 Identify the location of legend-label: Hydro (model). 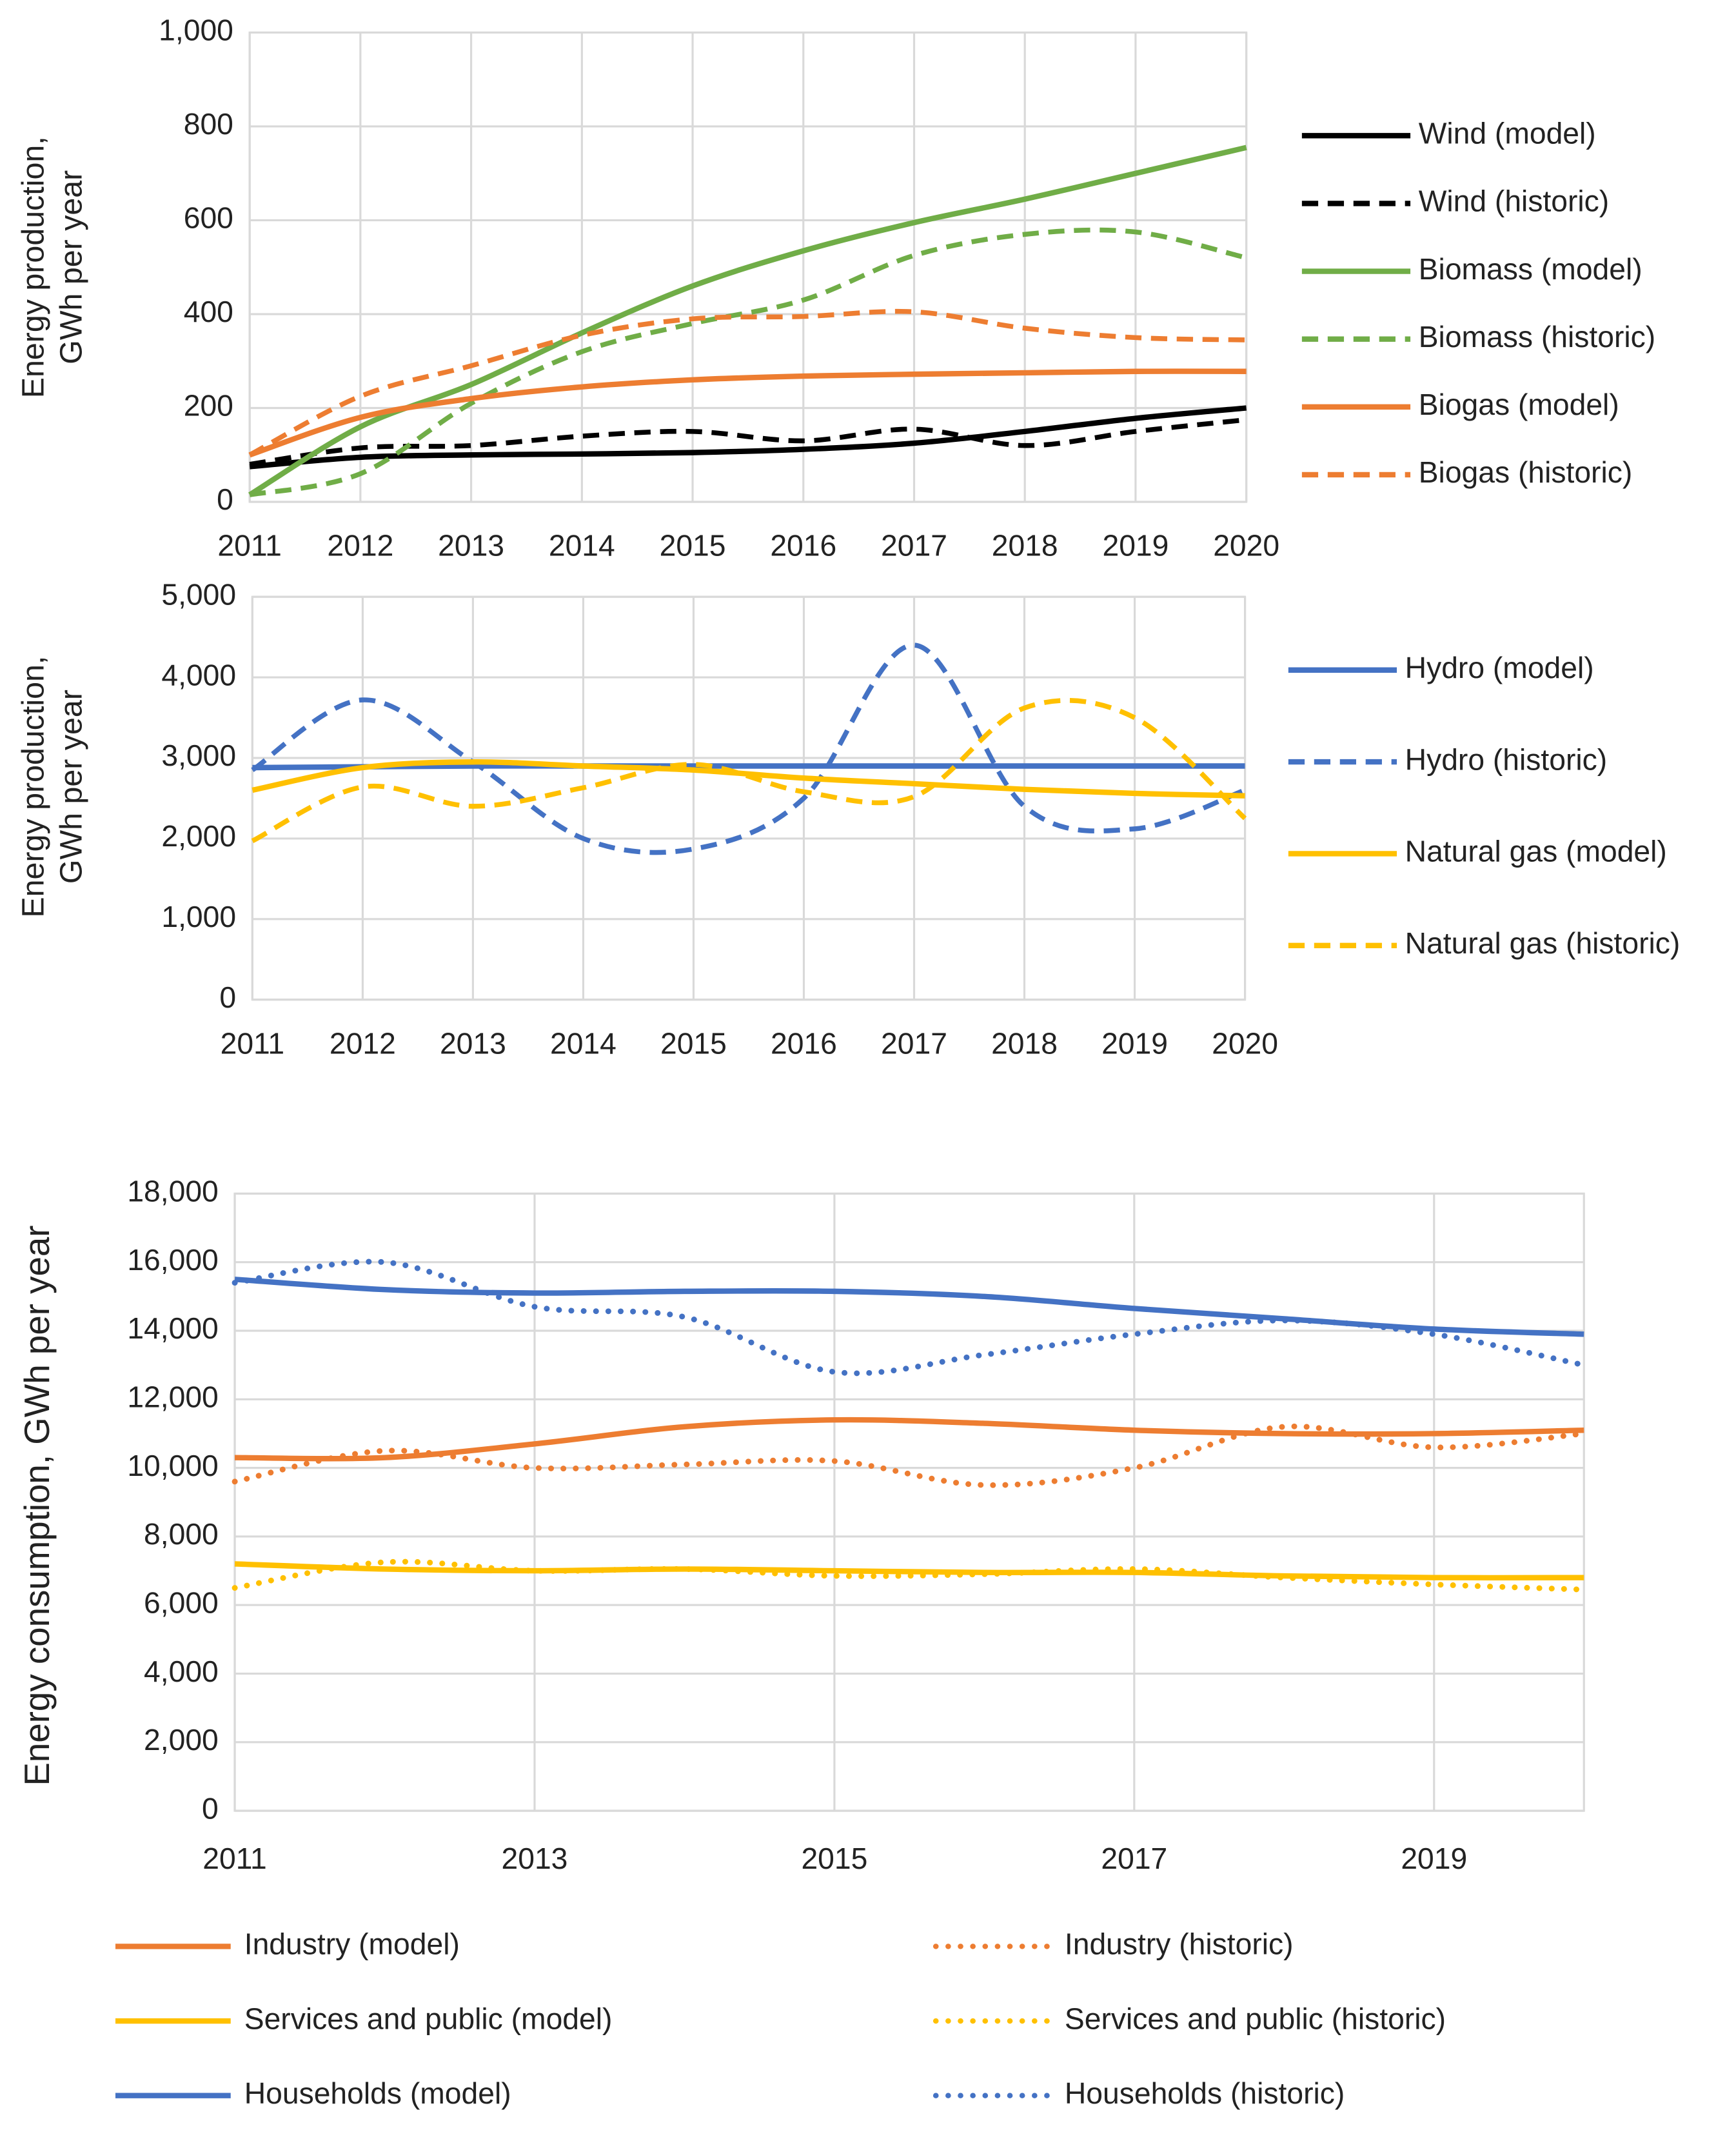
(1499, 667).